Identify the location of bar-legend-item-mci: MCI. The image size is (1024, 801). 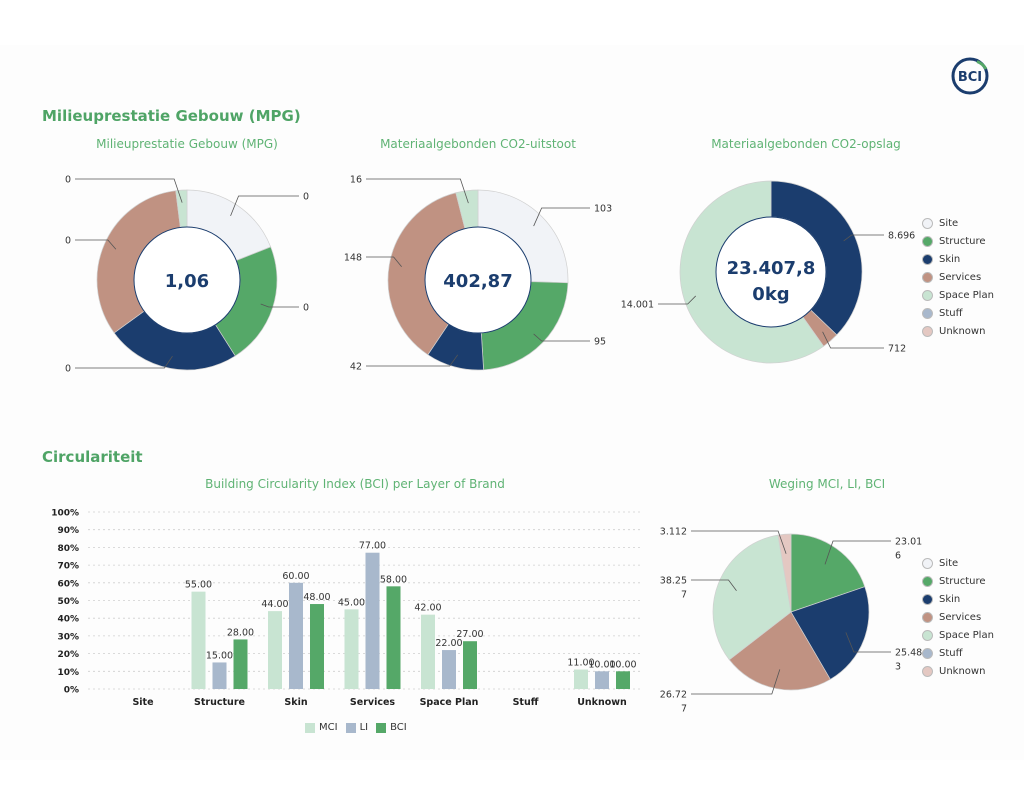
(321, 727).